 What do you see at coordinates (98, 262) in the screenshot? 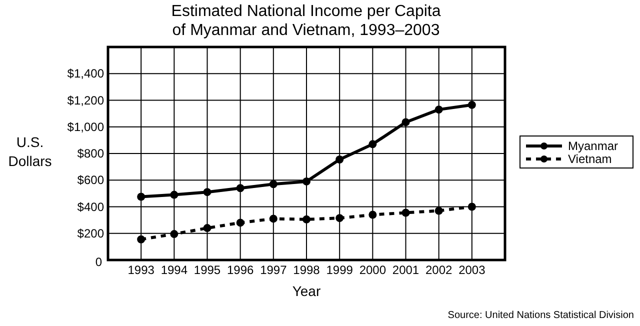
I see `y-tick-label: 0` at bounding box center [98, 262].